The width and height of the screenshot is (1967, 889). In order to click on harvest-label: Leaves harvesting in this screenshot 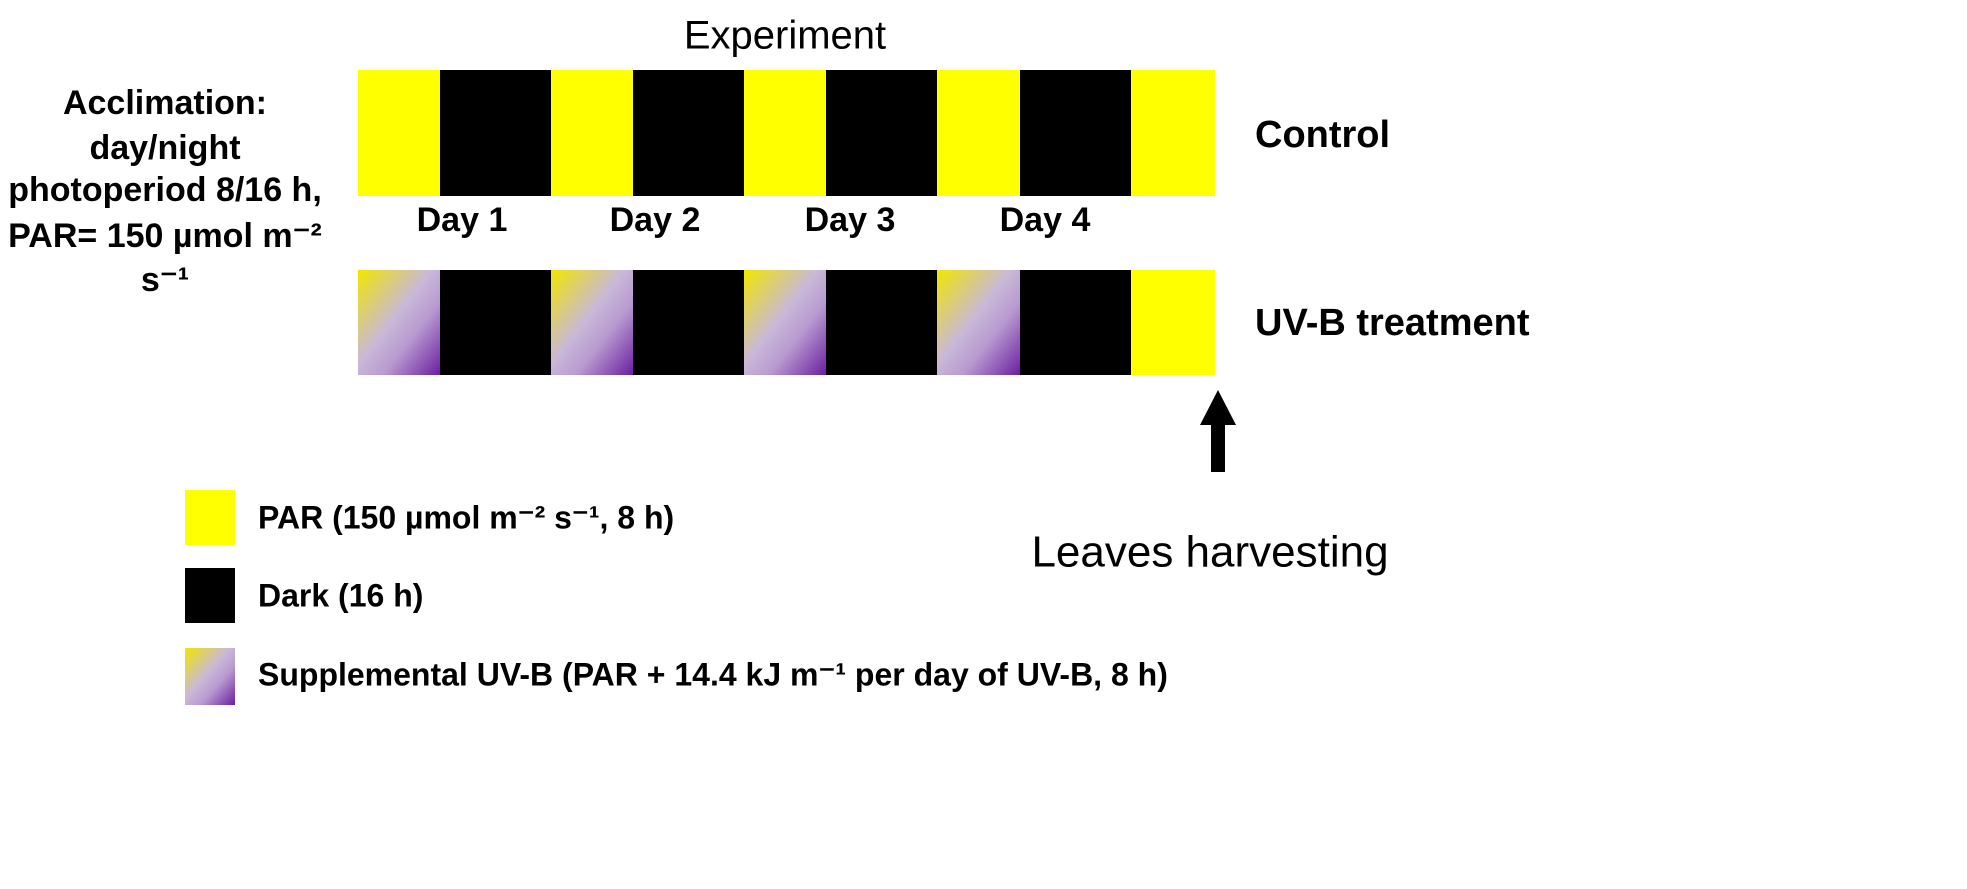, I will do `click(1209, 552)`.